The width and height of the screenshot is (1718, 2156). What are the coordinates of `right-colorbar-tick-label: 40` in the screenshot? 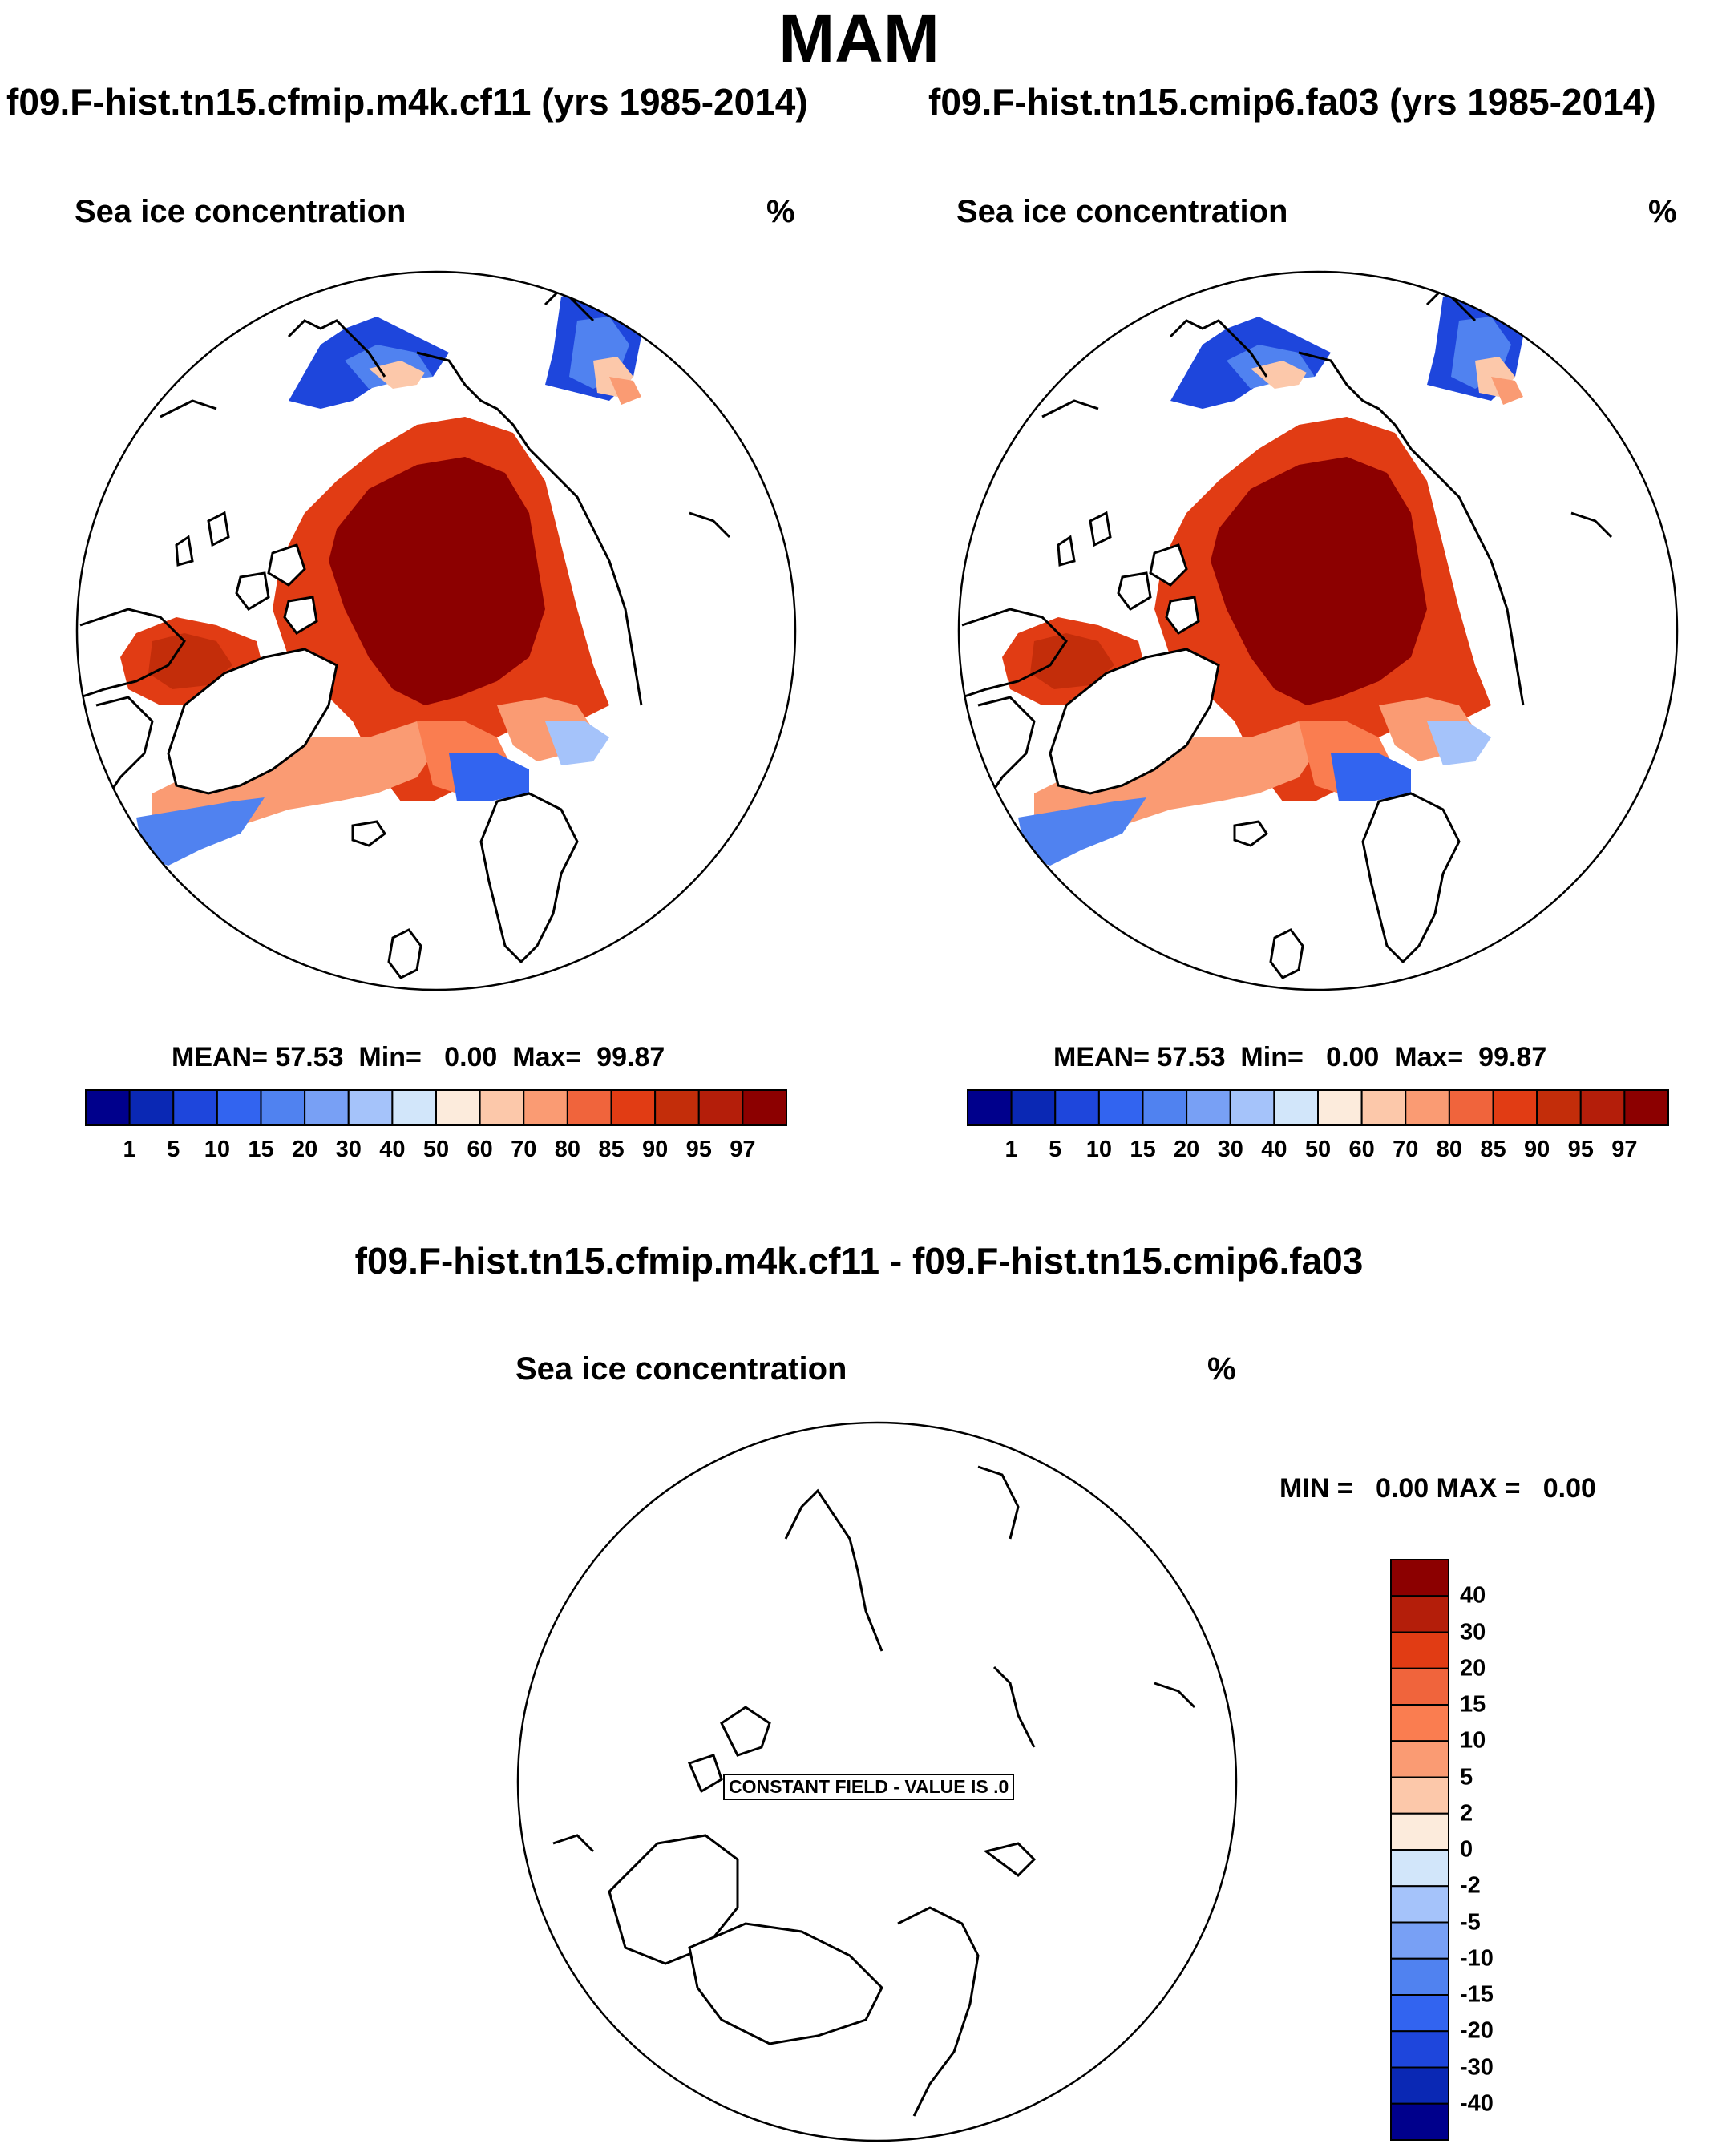 It's located at (1274, 1149).